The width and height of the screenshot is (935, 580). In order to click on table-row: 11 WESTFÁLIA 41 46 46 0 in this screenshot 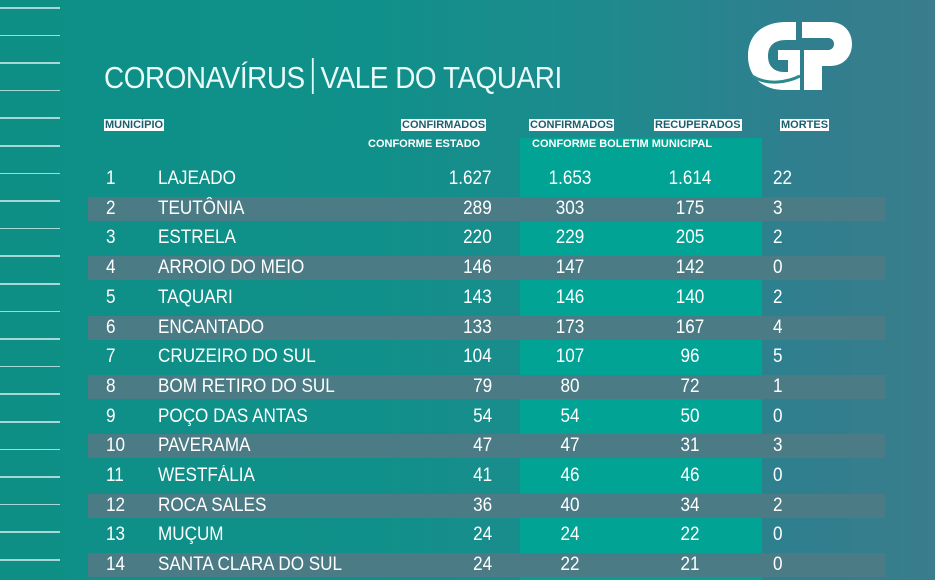, I will do `click(467, 476)`.